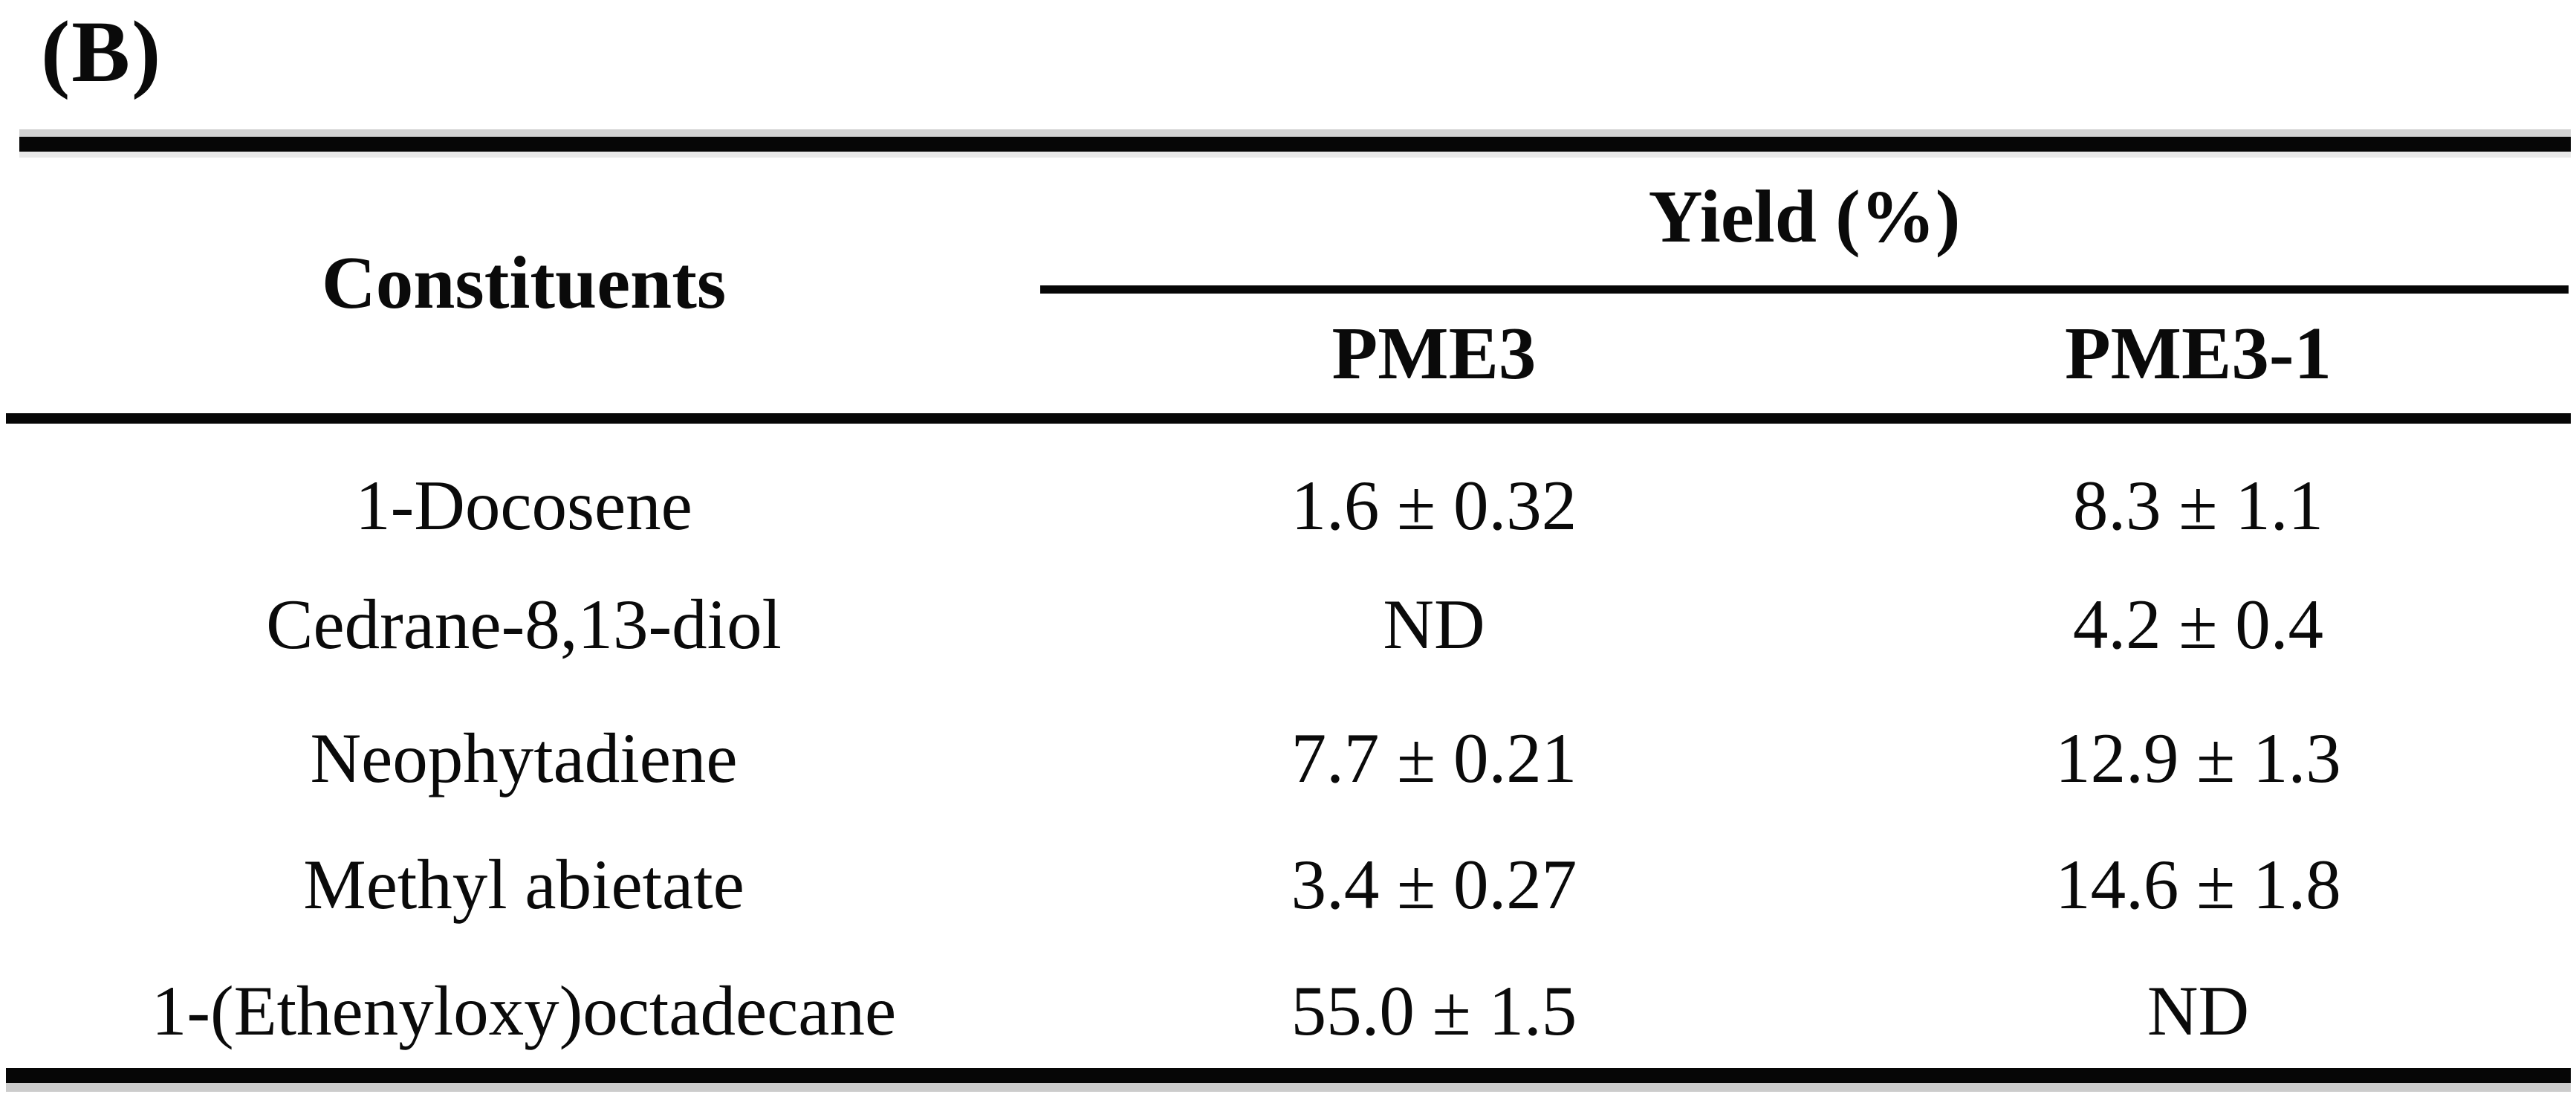  I want to click on pme3-value: 3.4 ± 0.27, so click(1434, 885).